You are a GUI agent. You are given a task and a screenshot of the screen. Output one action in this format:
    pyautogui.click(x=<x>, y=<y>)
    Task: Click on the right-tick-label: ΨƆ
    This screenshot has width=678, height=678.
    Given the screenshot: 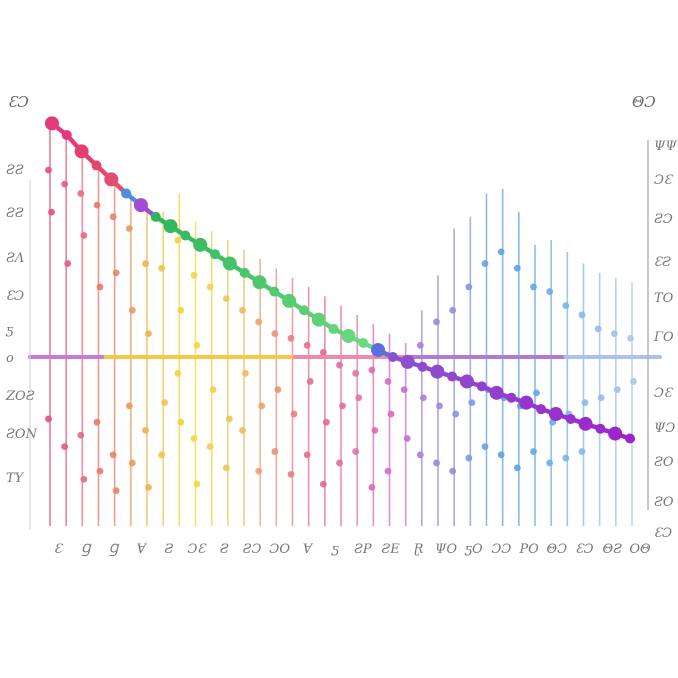 What is the action you would take?
    pyautogui.click(x=664, y=428)
    